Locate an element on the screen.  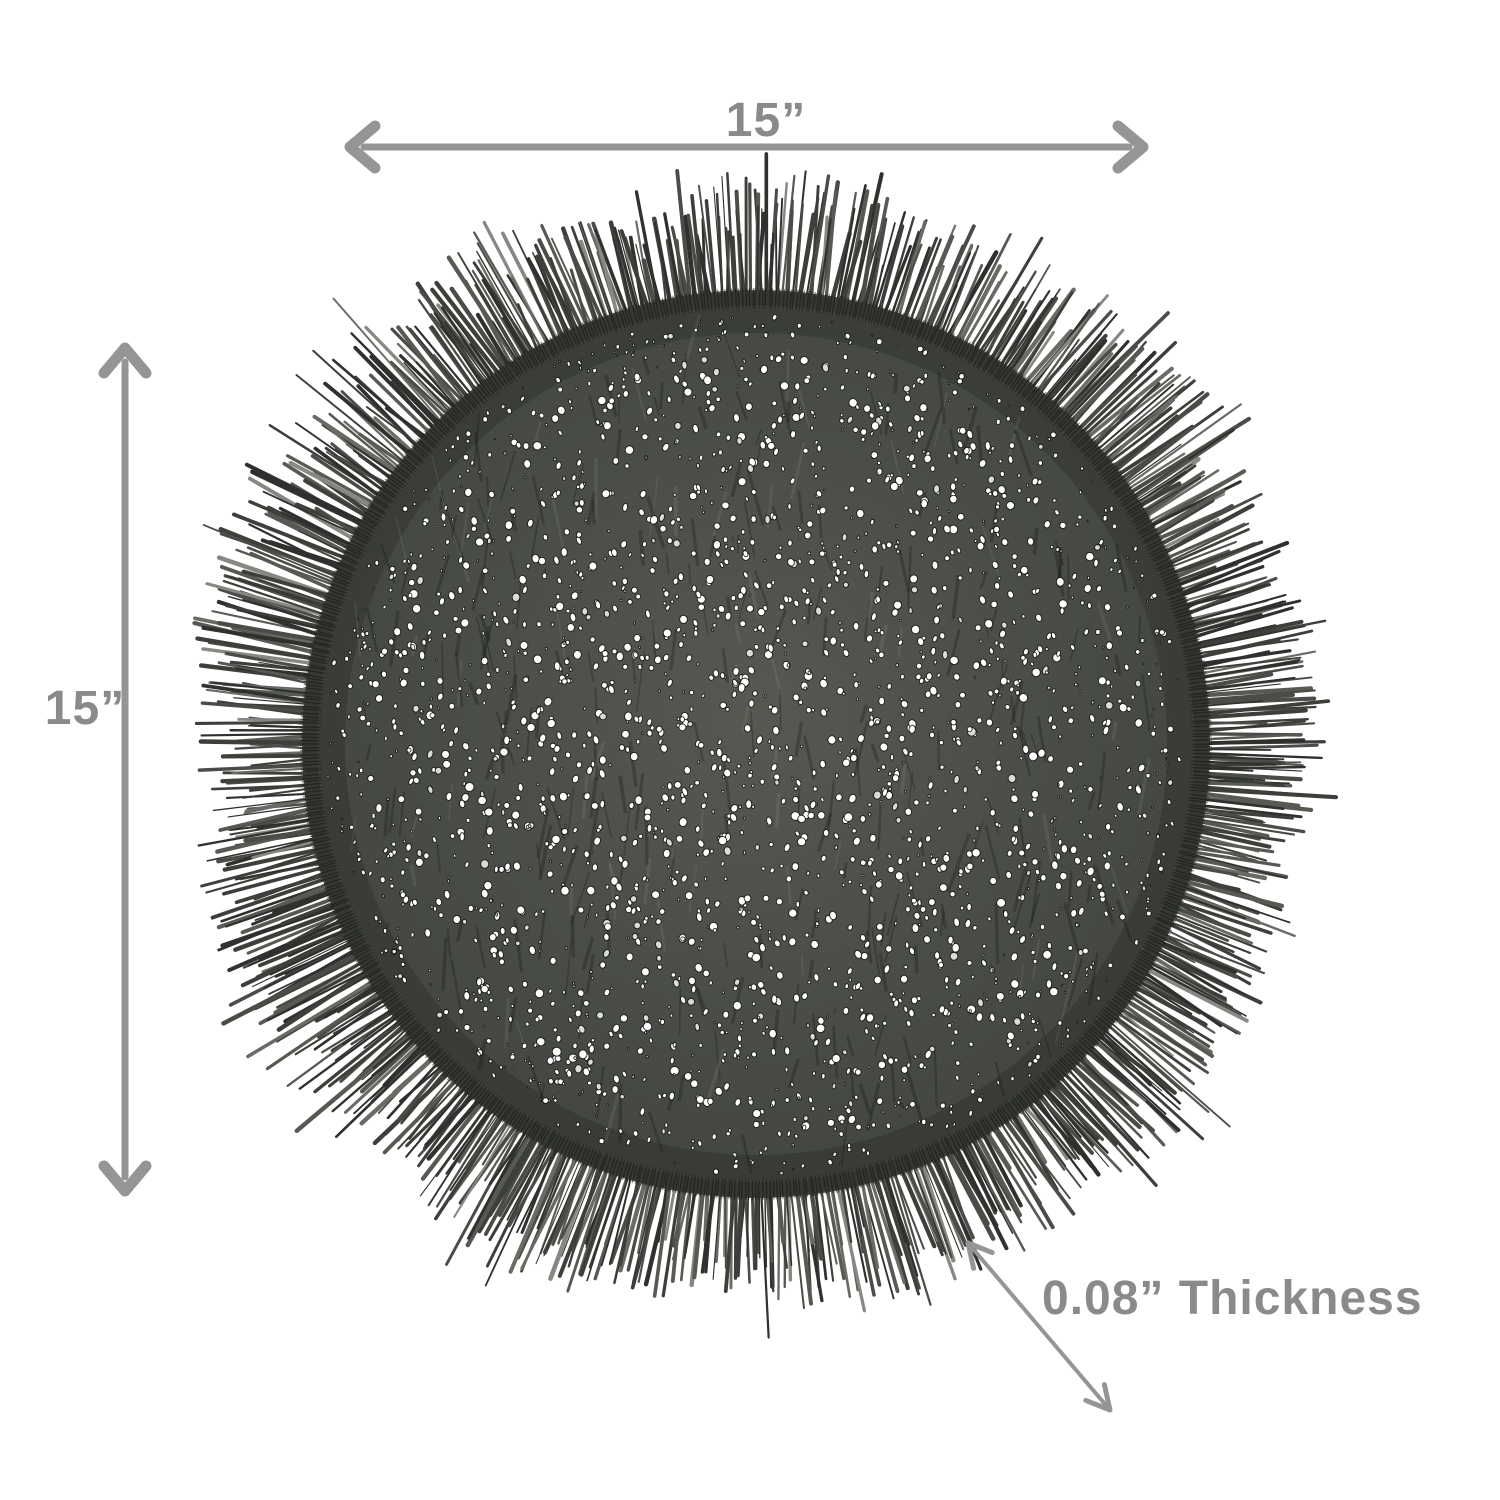
arrow-right-icon is located at coordinates (1130, 147).